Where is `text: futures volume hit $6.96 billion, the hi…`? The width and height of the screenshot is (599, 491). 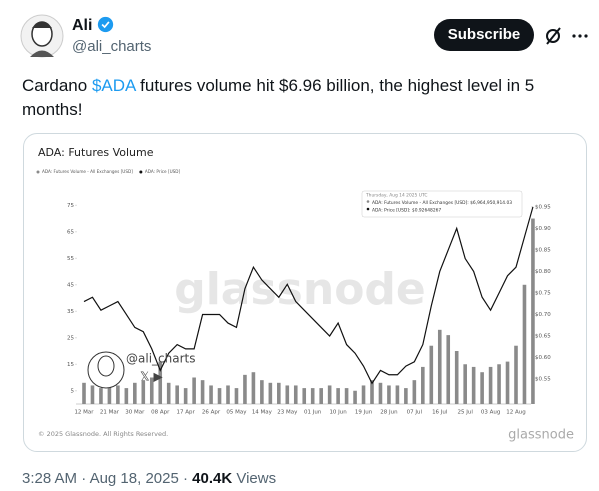
text: futures volume hit $6.96 billion, the hi… is located at coordinates (278, 97).